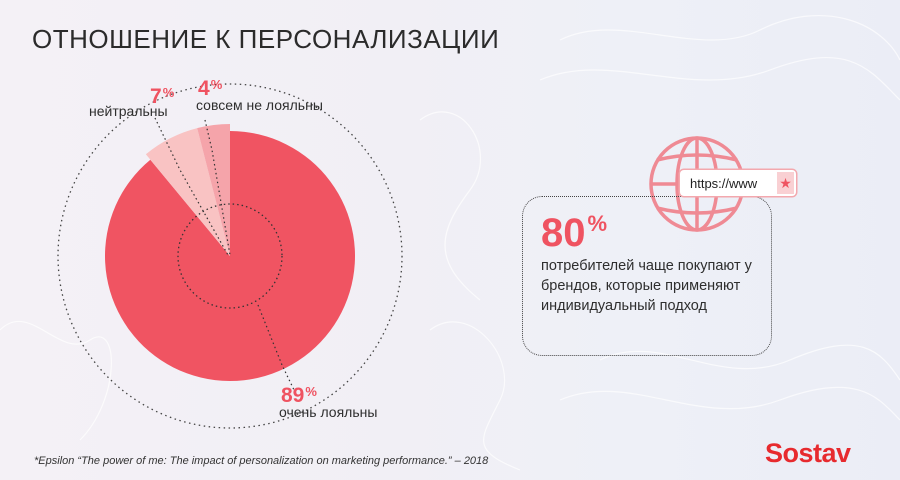  I want to click on url-bar, so click(738, 183).